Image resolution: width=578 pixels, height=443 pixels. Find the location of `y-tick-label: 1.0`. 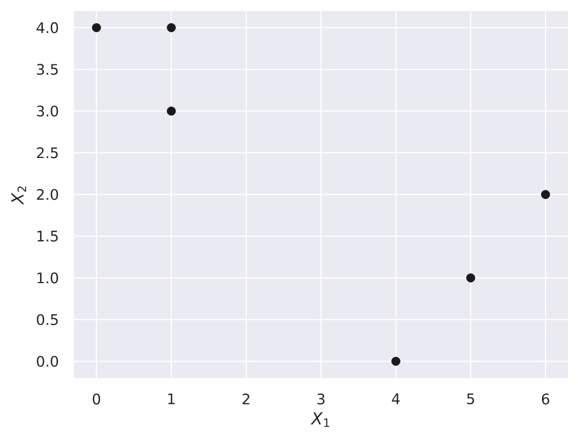

y-tick-label: 1.0 is located at coordinates (48, 278).